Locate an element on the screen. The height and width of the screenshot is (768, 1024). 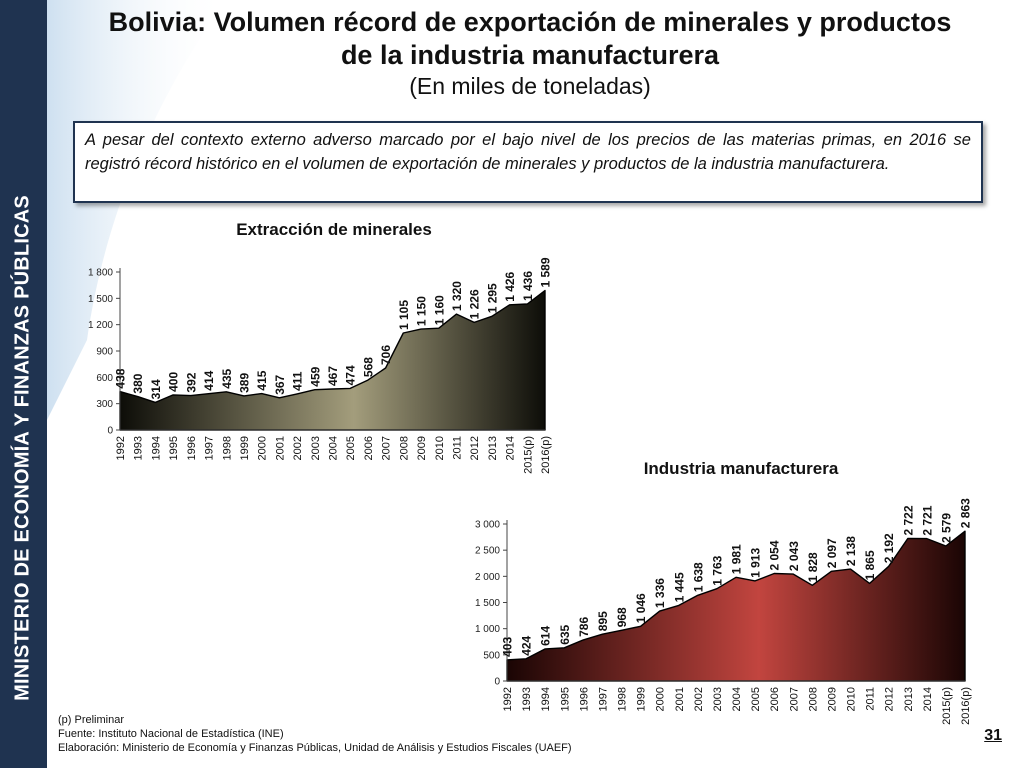
data-label: 467 is located at coordinates (333, 376).